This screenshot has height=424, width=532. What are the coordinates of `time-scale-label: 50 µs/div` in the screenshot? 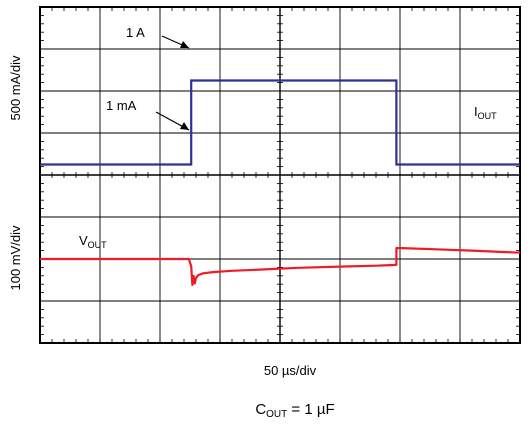 It's located at (290, 370).